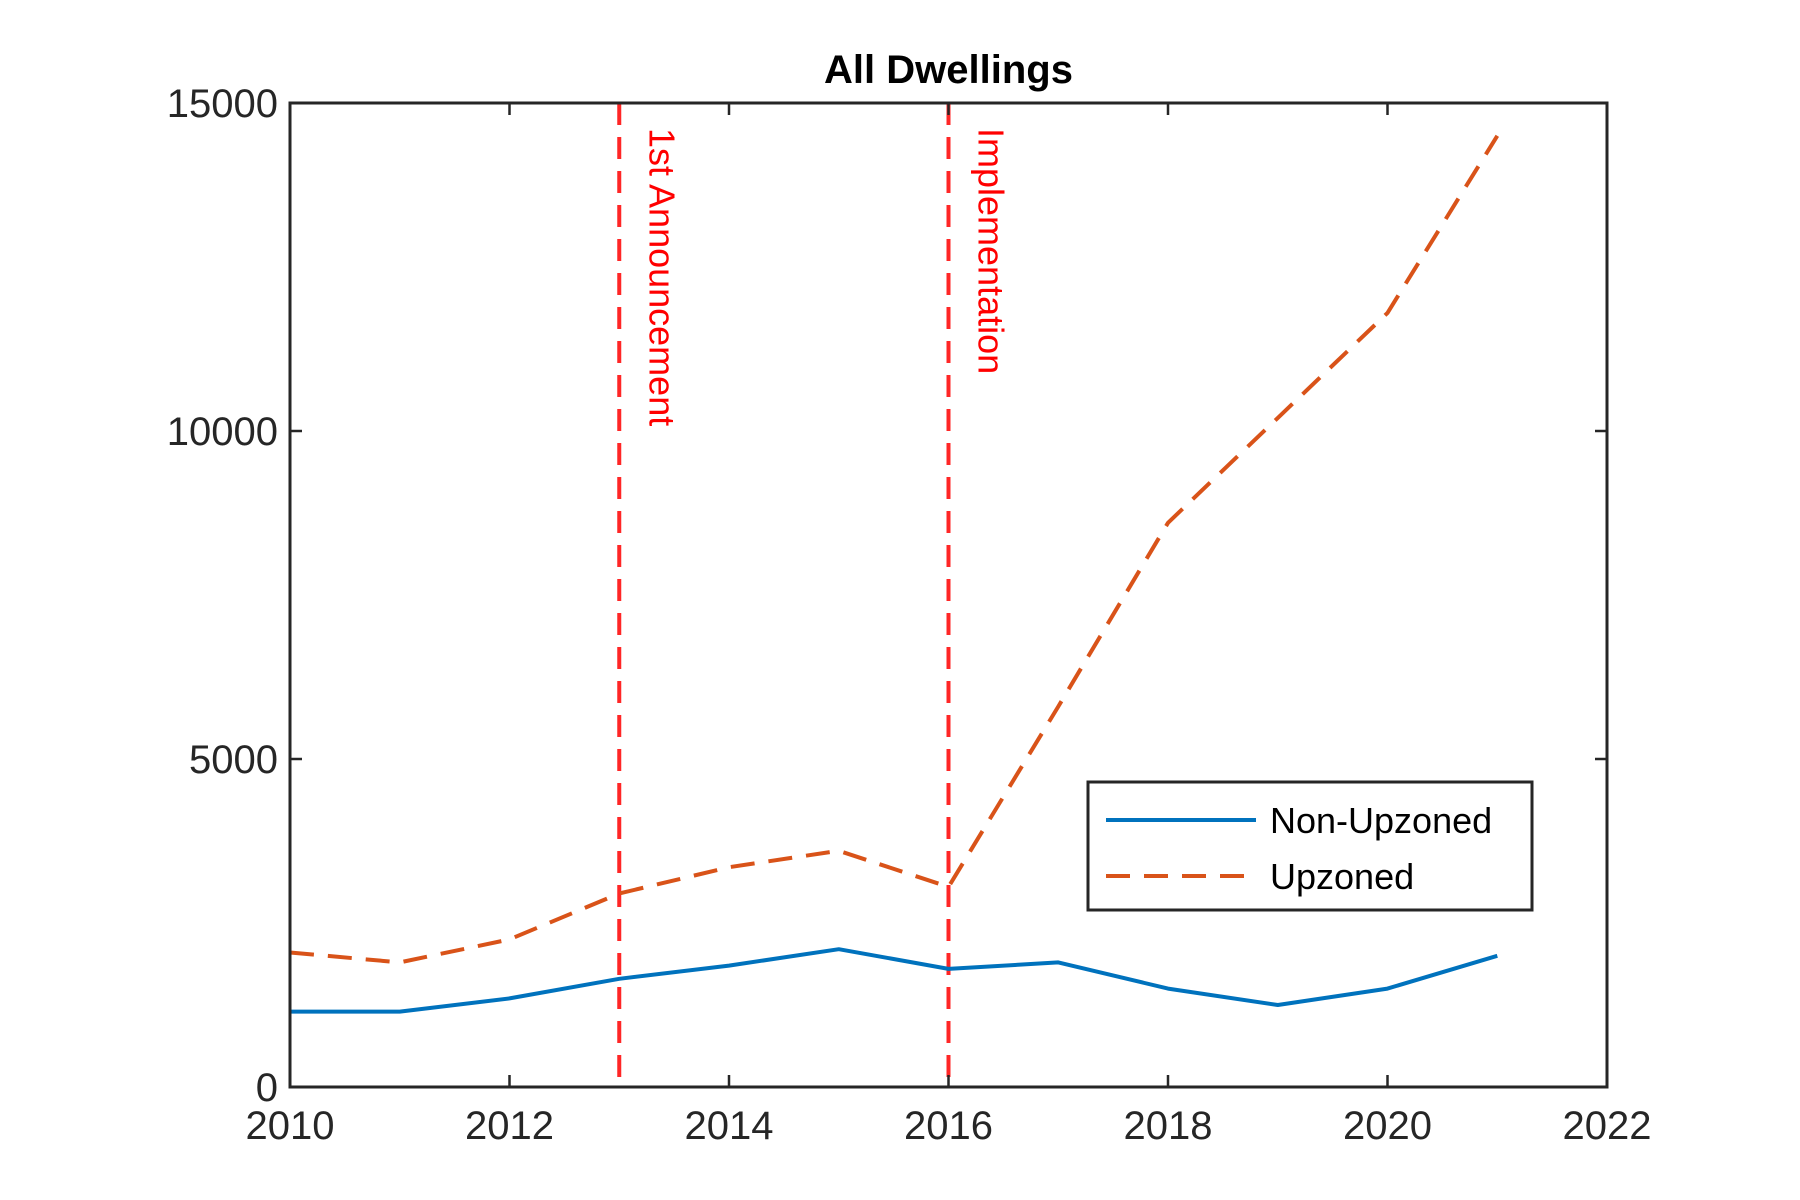  What do you see at coordinates (1381, 820) in the screenshot?
I see `legend-label-non-upzoned: Non-Upzoned` at bounding box center [1381, 820].